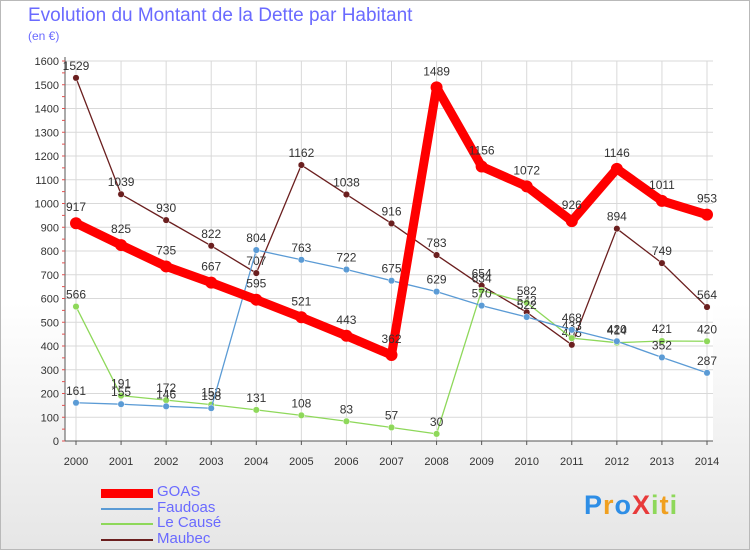 The height and width of the screenshot is (550, 750). Describe the element at coordinates (623, 505) in the screenshot. I see `logo-letter: o` at that location.